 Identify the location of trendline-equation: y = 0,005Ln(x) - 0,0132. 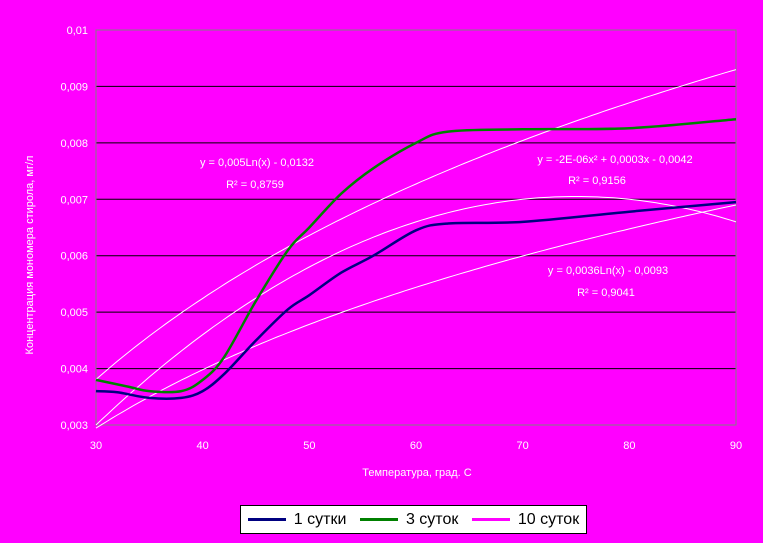
(257, 163).